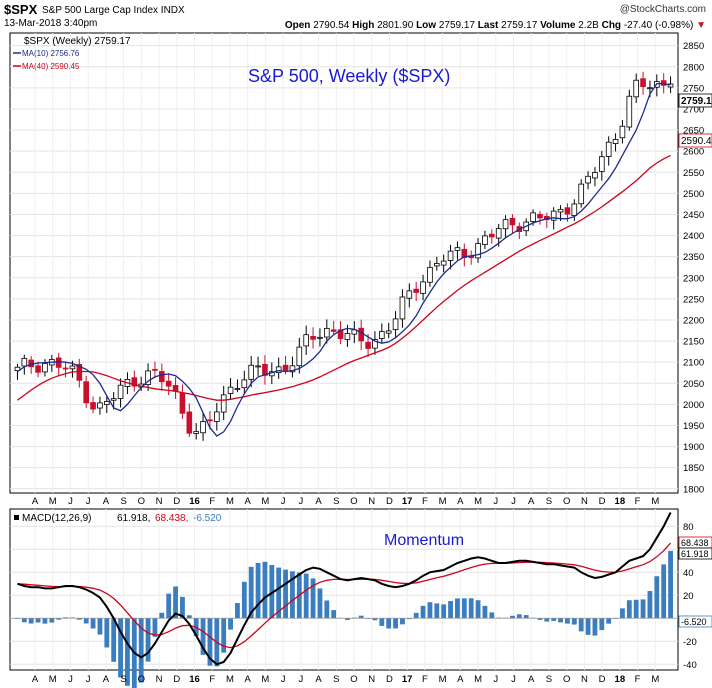 The height and width of the screenshot is (688, 712). I want to click on chg-value: -27.40 (-0.98%), so click(658, 25).